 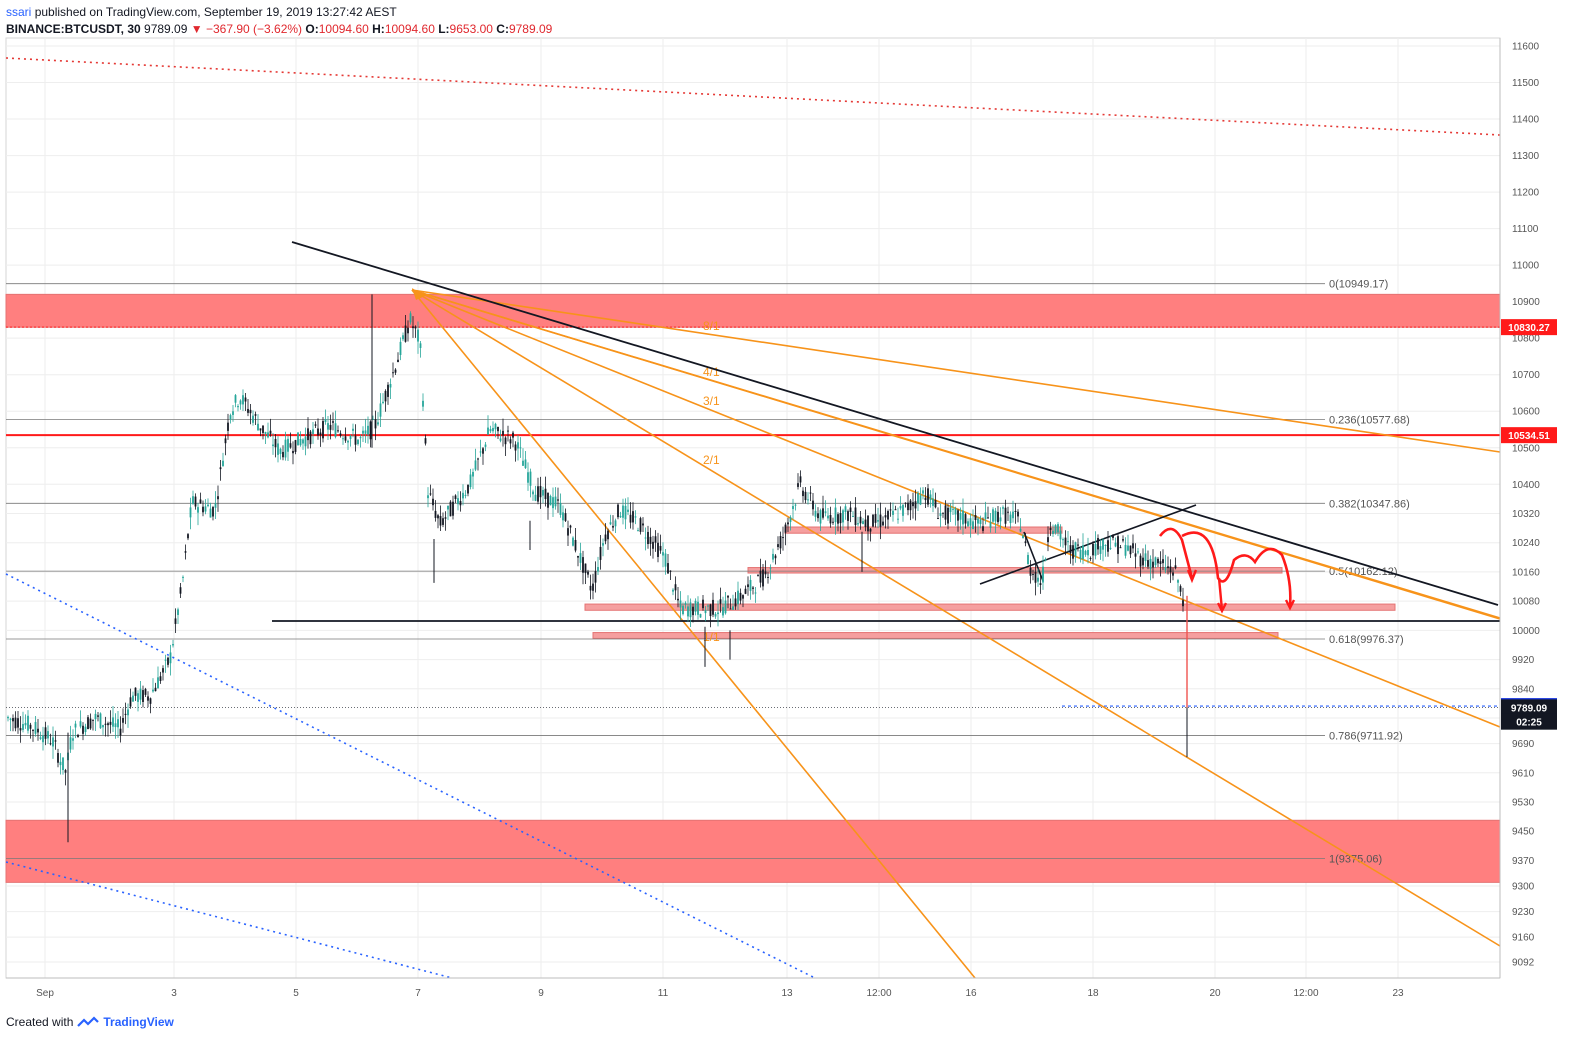 I want to click on price-tag-label: 10830.27, so click(x=1529, y=328).